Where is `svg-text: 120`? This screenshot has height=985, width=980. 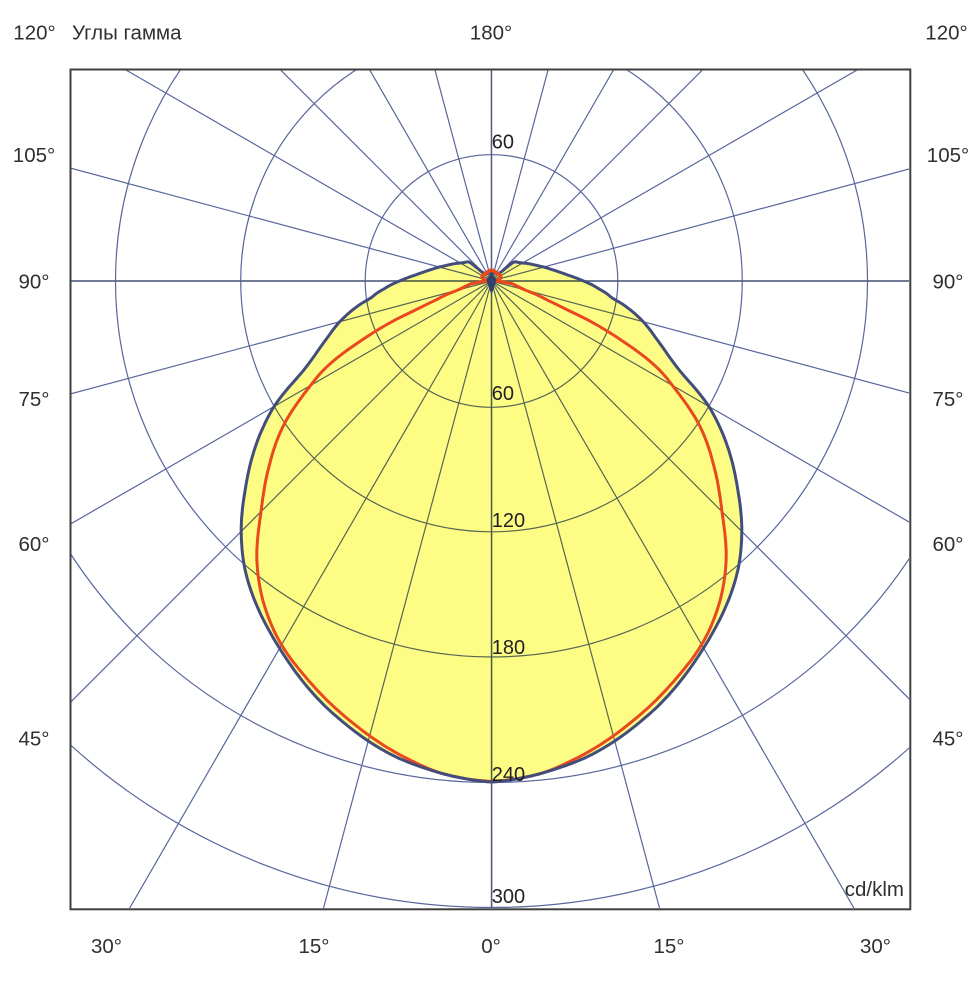
svg-text: 120 is located at coordinates (508, 521).